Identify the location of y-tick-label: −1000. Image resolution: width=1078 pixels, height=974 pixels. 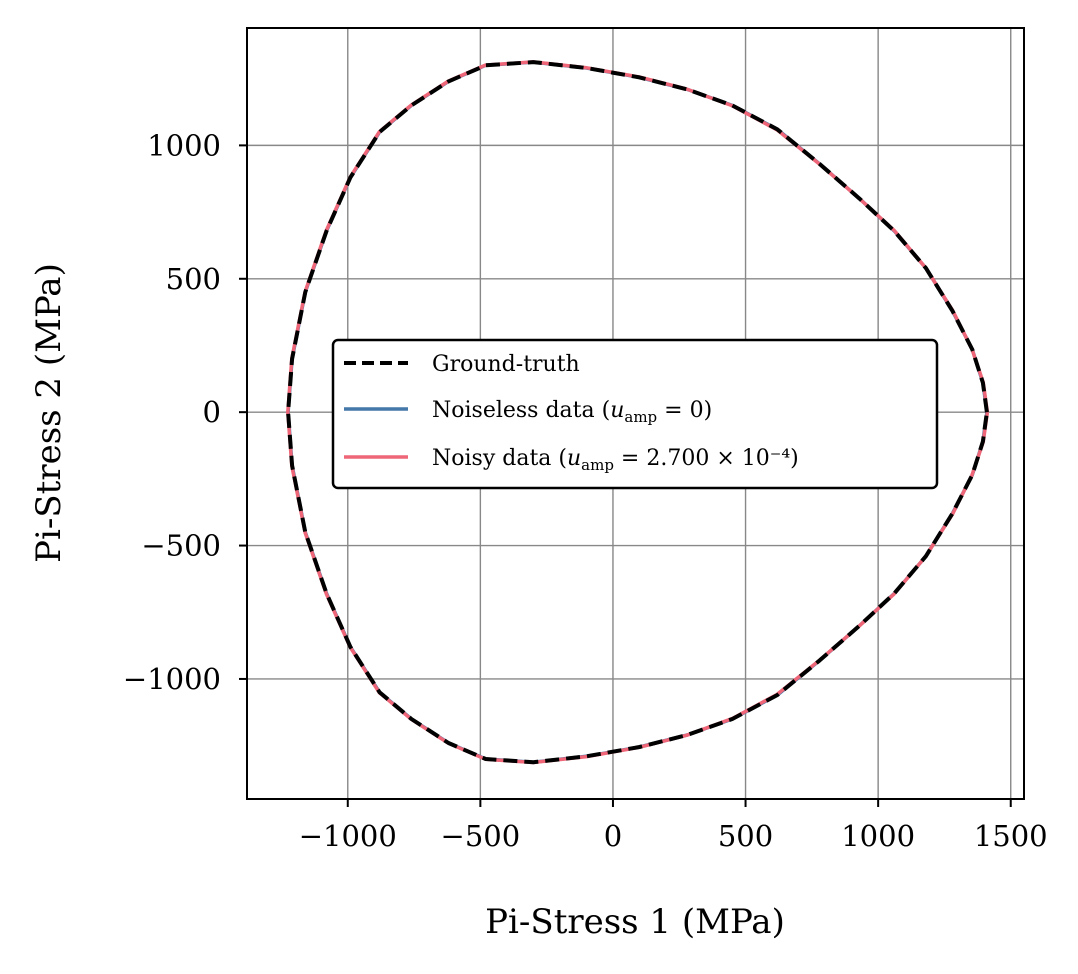
(172, 679).